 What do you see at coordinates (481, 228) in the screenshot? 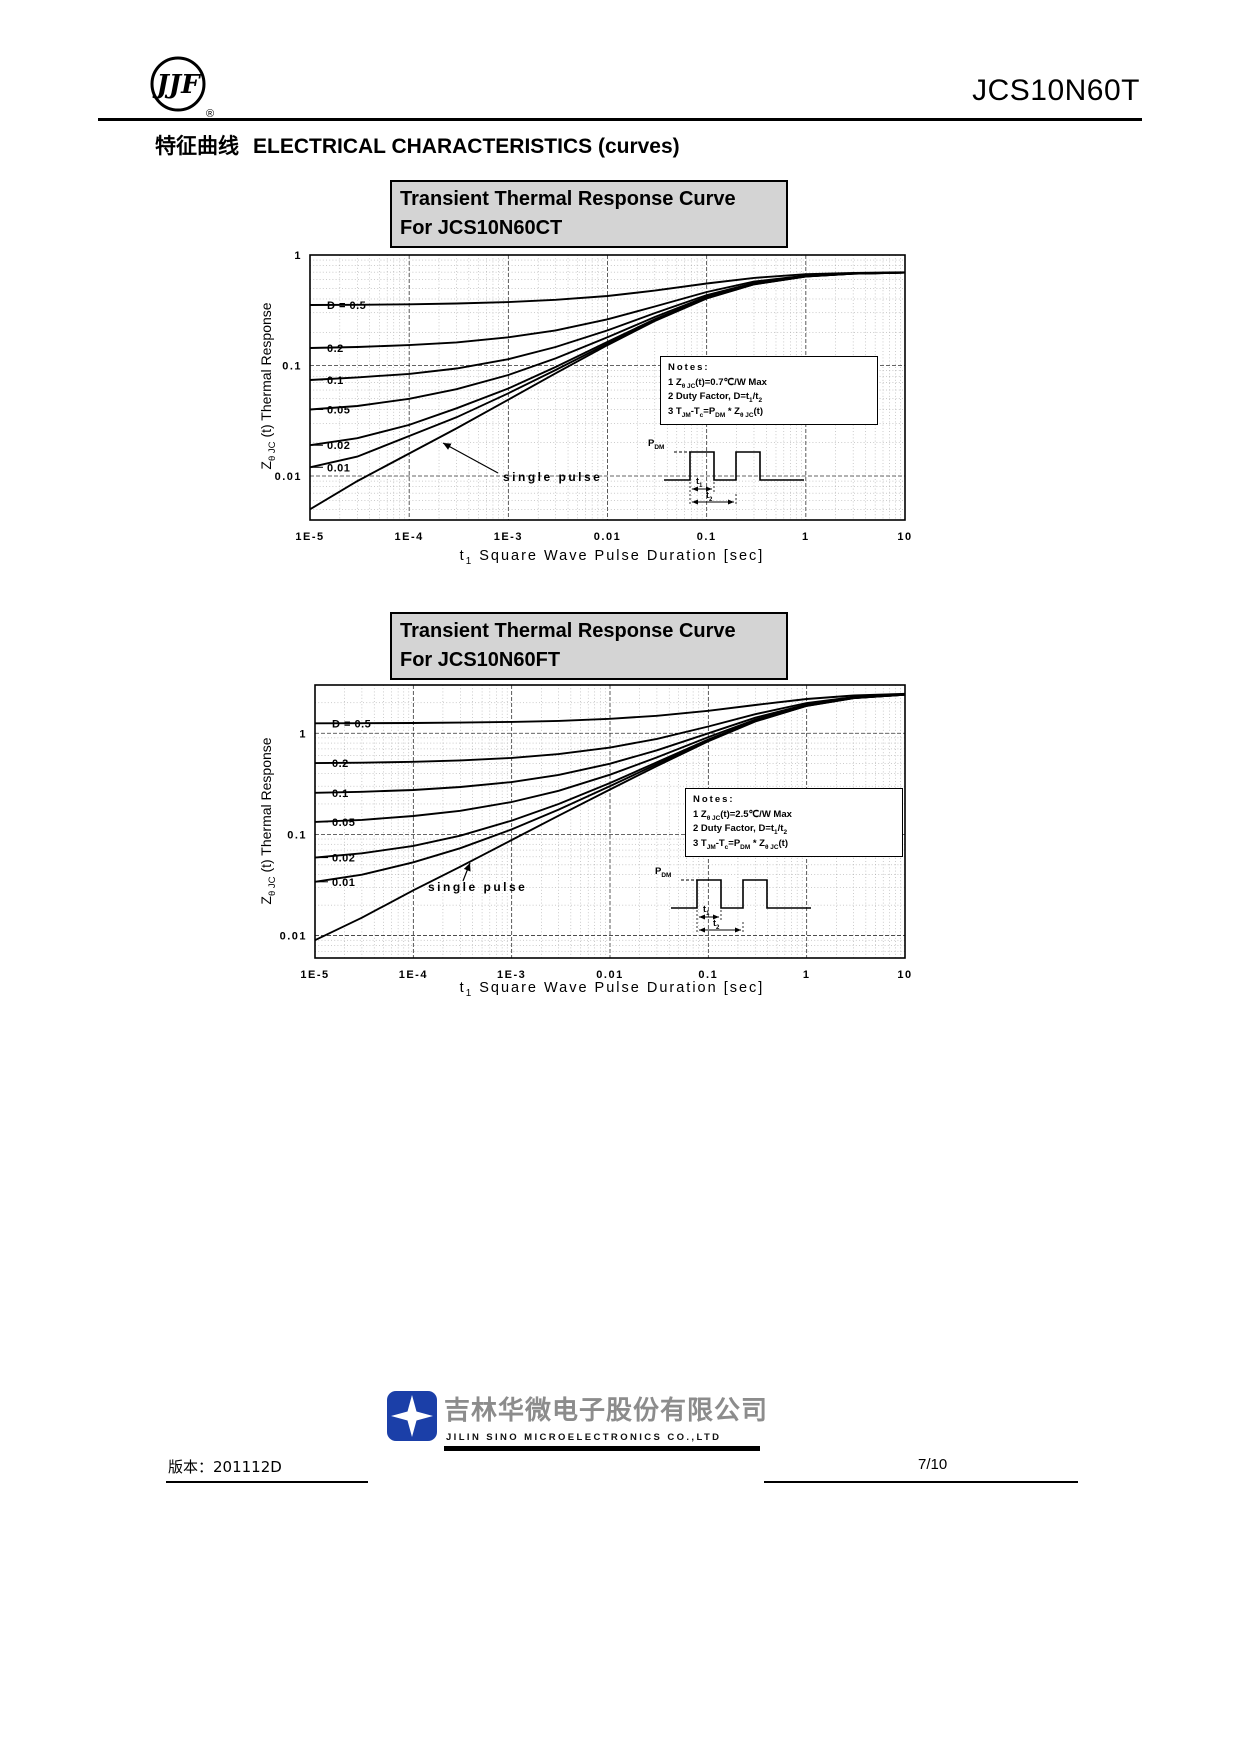
I see `chart1-title-line2: For JCS10N60CT` at bounding box center [481, 228].